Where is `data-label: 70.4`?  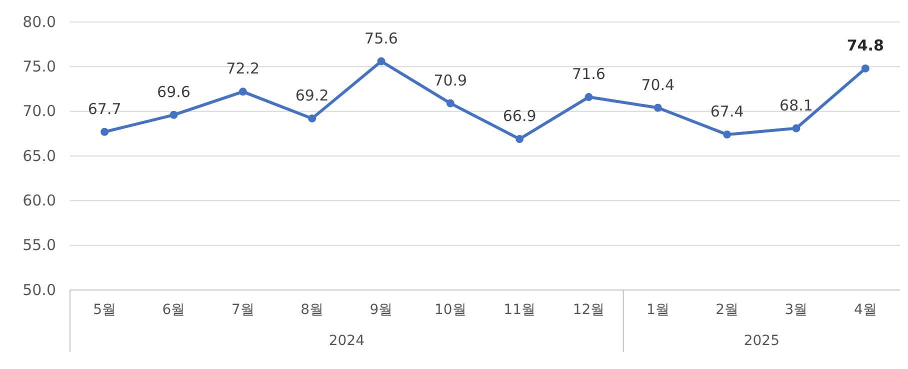
data-label: 70.4 is located at coordinates (658, 85).